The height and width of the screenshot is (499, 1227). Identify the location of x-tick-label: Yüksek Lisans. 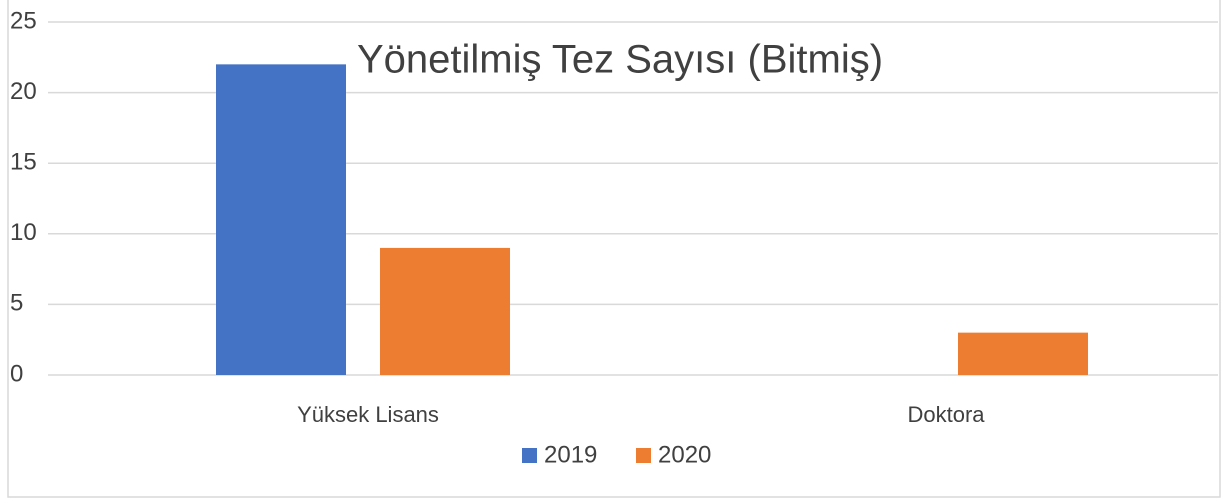
(368, 414).